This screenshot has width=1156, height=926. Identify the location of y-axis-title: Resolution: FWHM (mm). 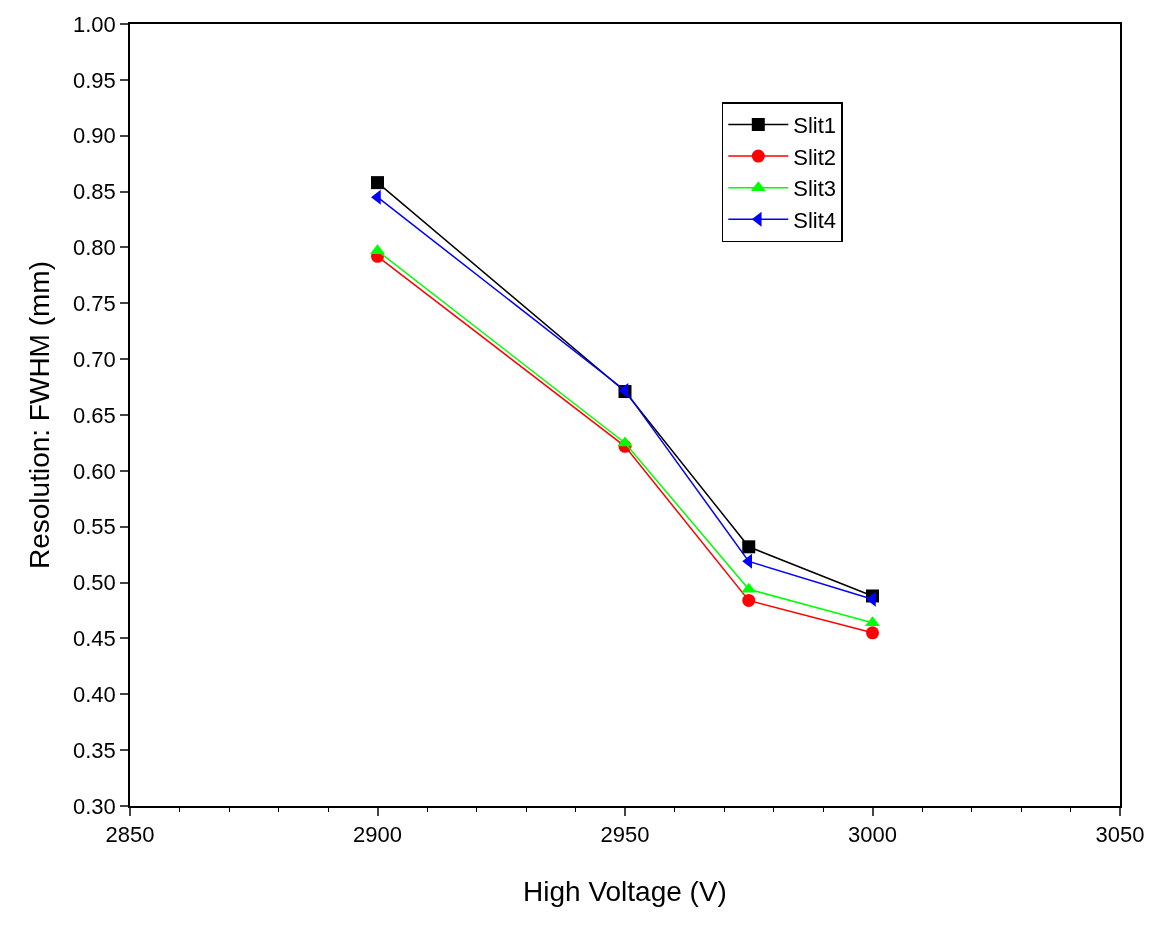
(40, 415).